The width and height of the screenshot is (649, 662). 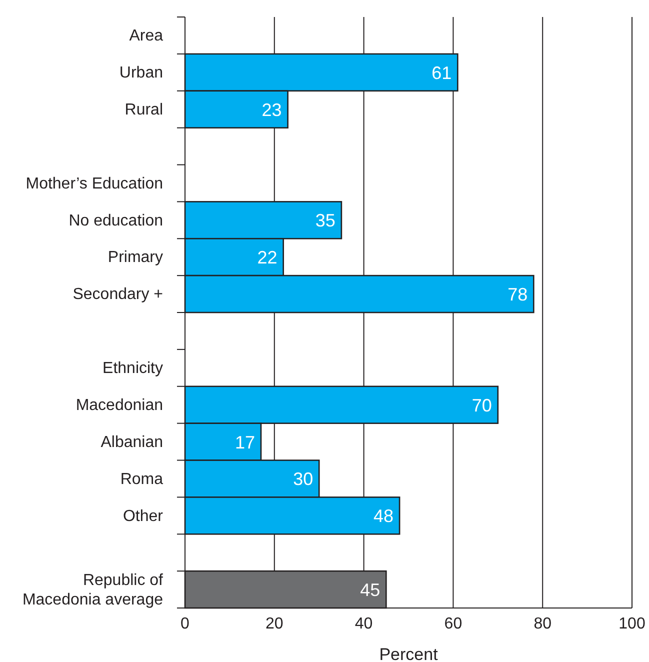 I want to click on data-label: 35, so click(x=325, y=220).